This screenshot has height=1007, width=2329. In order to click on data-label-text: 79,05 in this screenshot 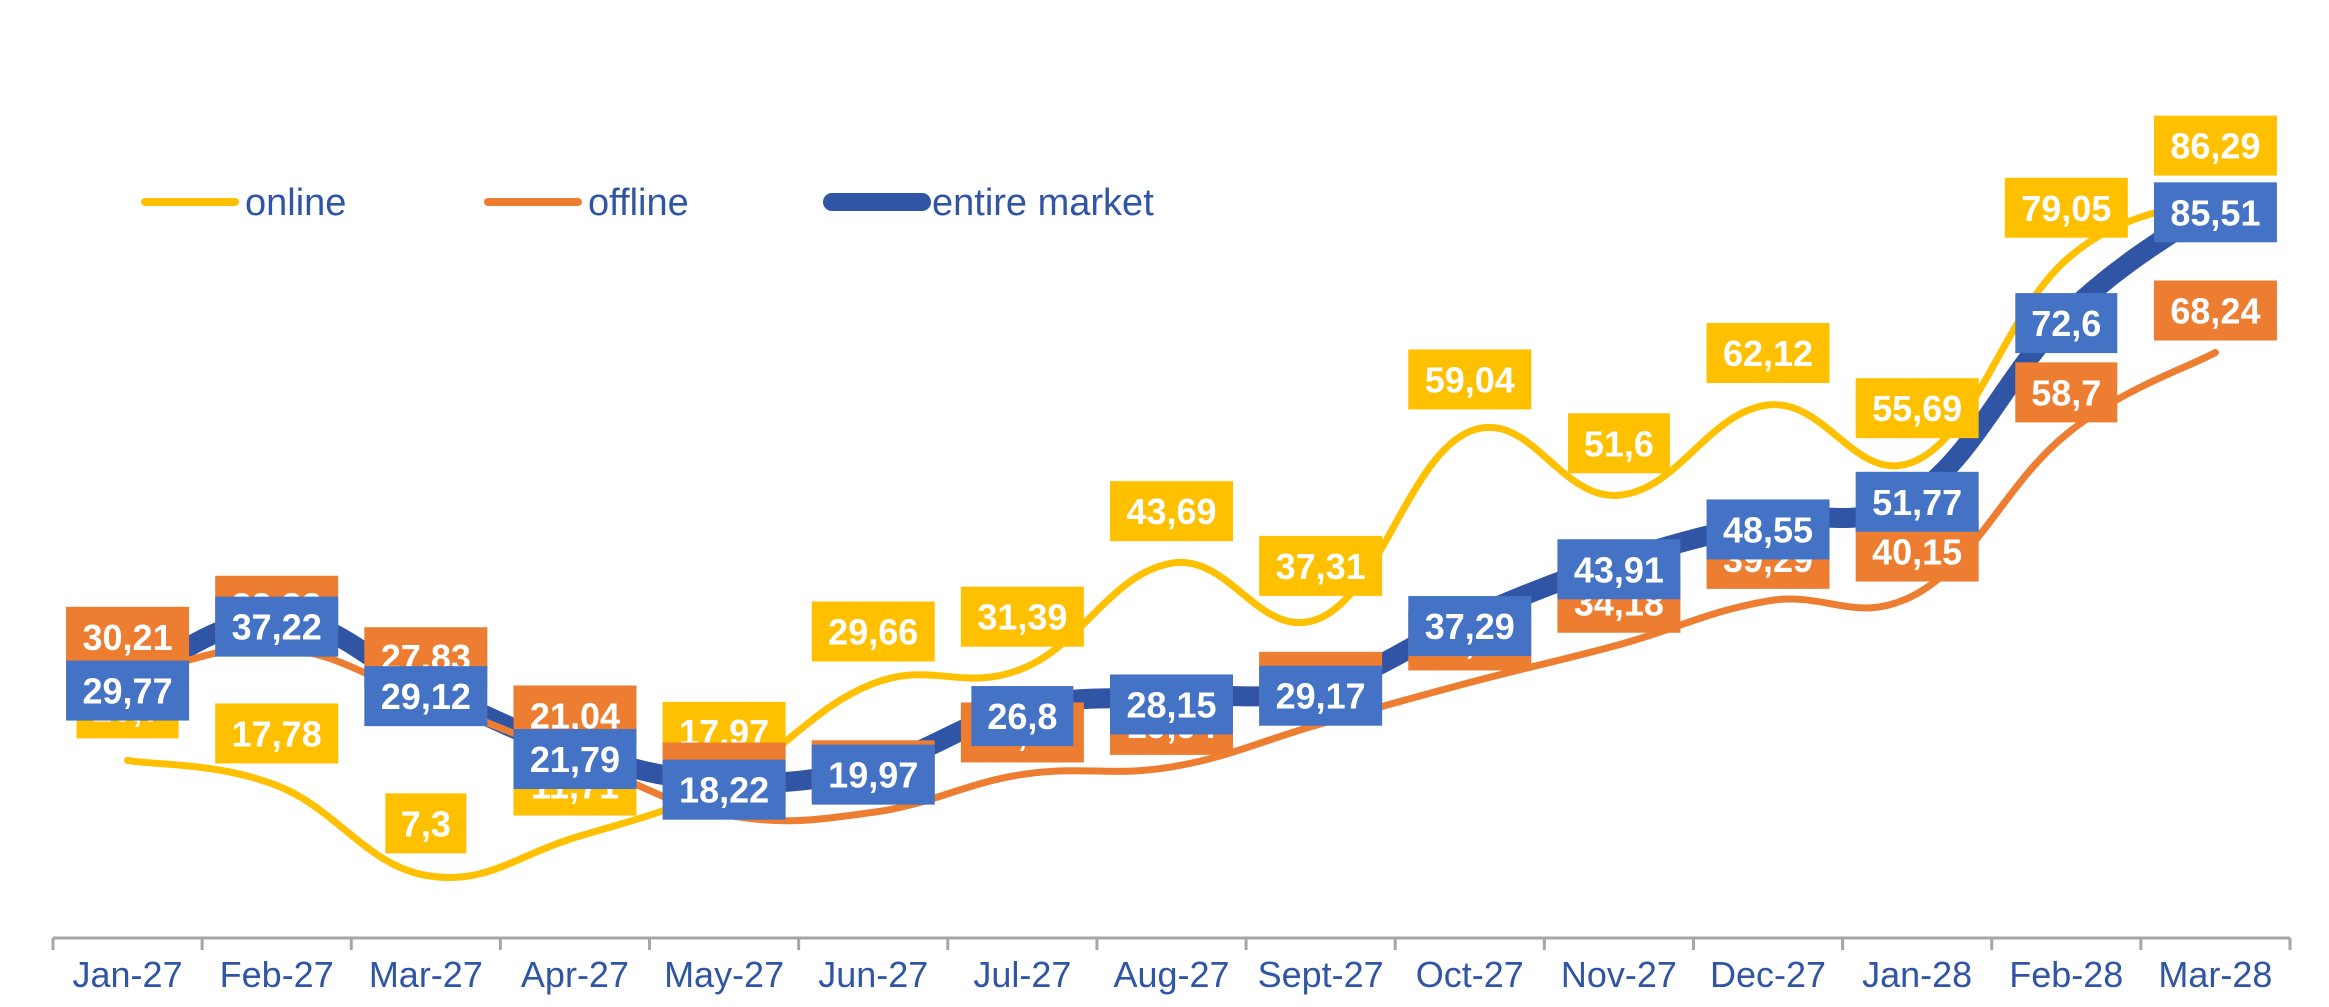, I will do `click(2066, 208)`.